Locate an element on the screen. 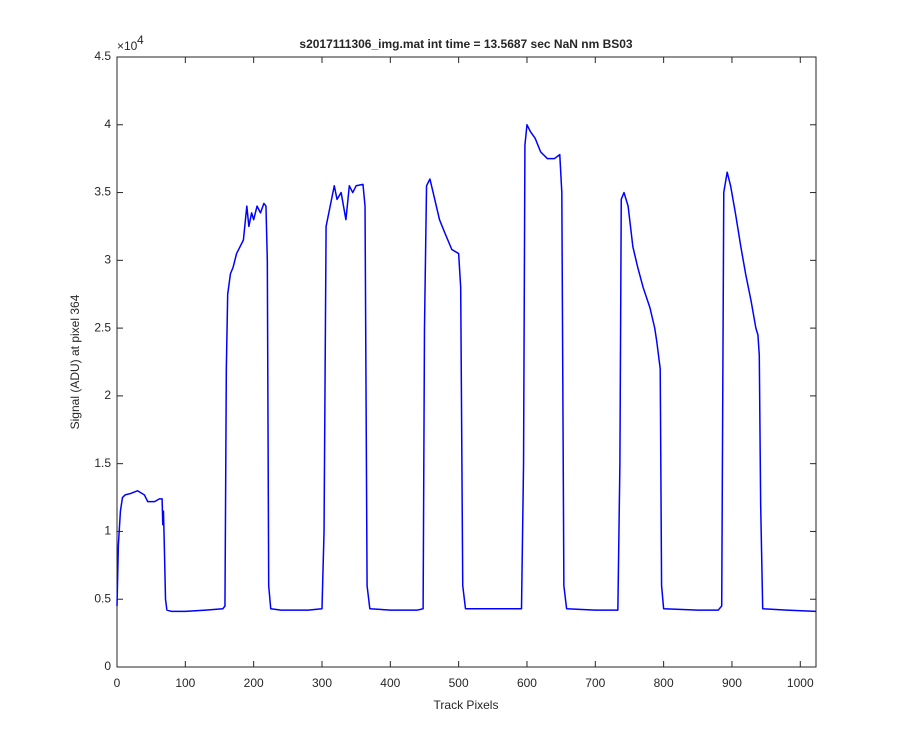 This screenshot has width=900, height=750. y-scale-power: 4 is located at coordinates (140, 40).